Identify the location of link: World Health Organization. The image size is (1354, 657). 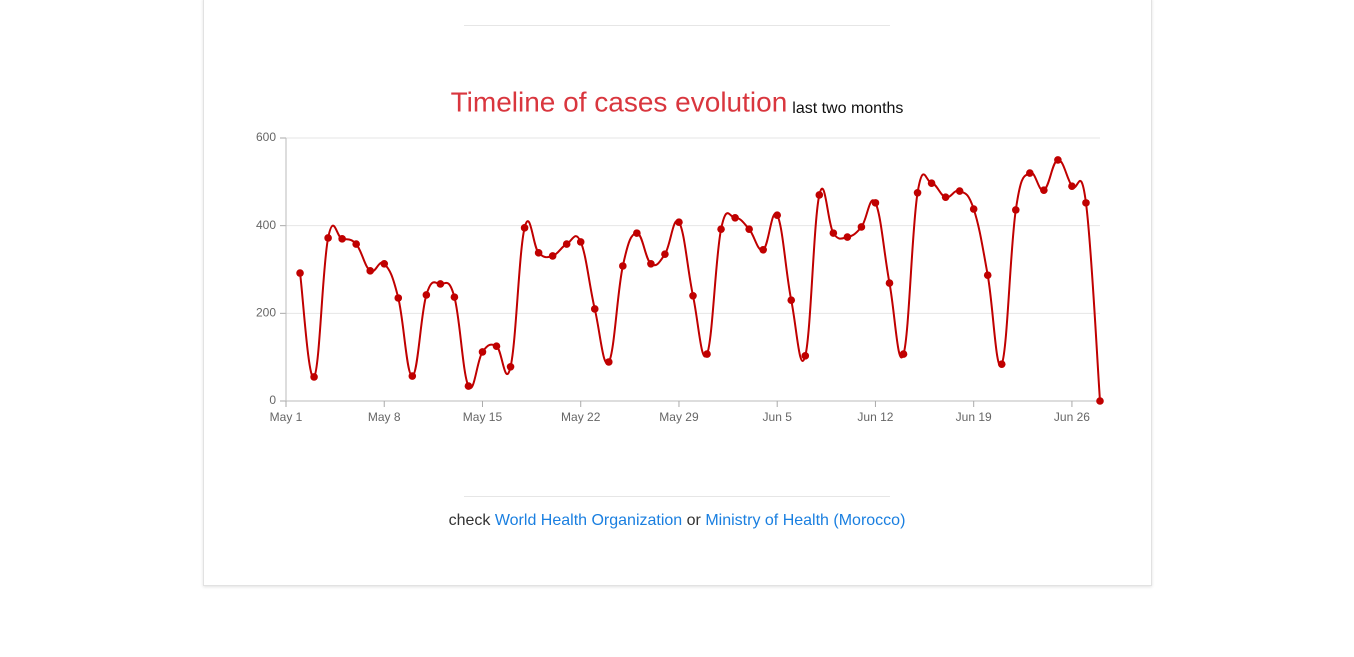
(588, 520).